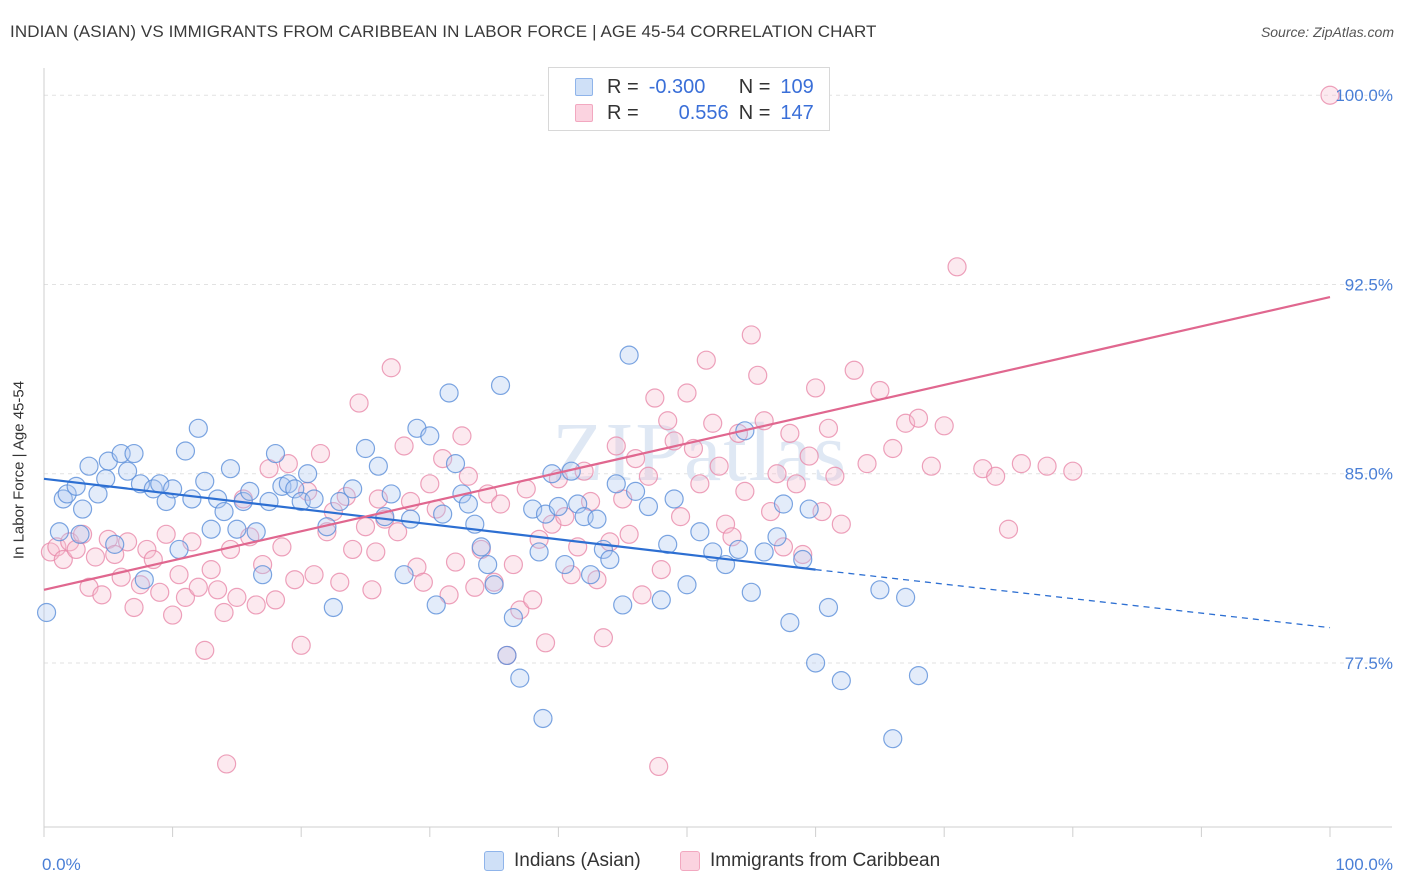 Image resolution: width=1406 pixels, height=892 pixels. What do you see at coordinates (1364, 95) in the screenshot?
I see `y-tick-label: 100.0%` at bounding box center [1364, 95].